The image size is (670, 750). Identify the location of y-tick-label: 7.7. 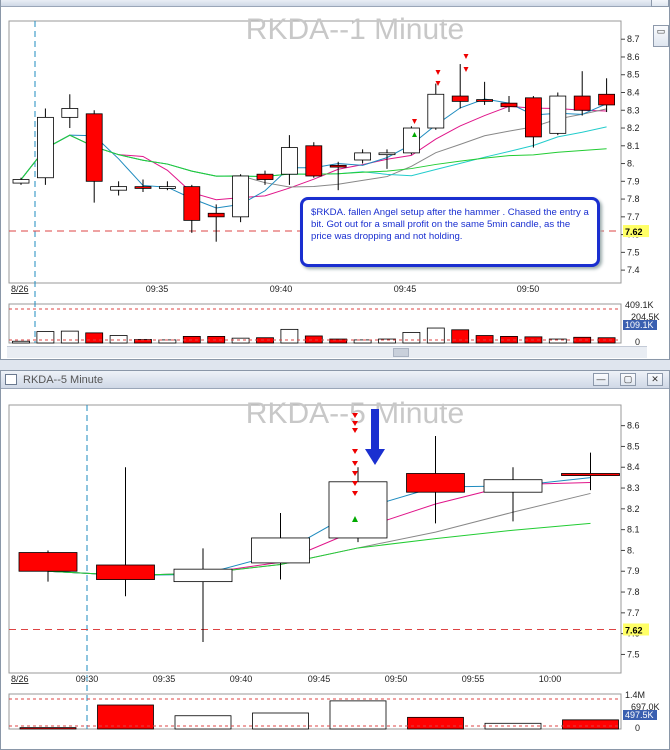
(633, 613).